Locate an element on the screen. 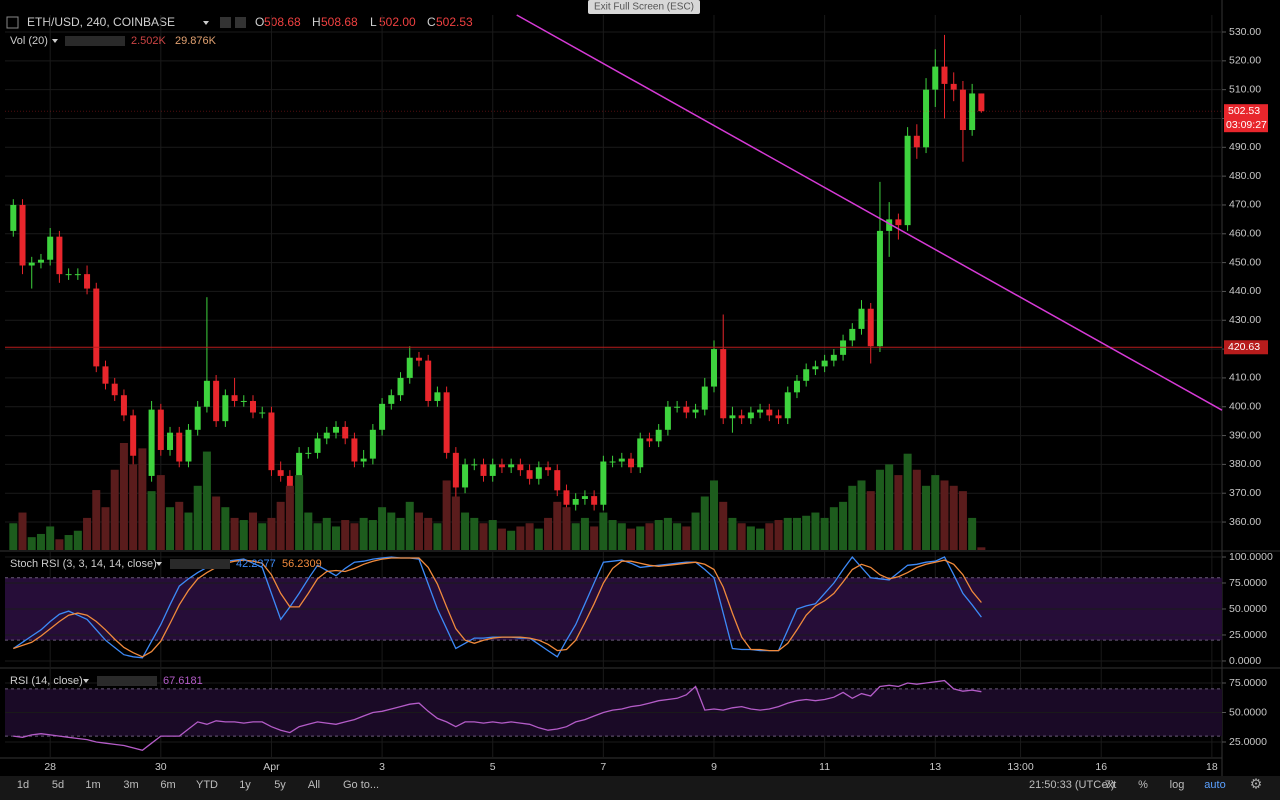  option-button: ext is located at coordinates (1109, 785).